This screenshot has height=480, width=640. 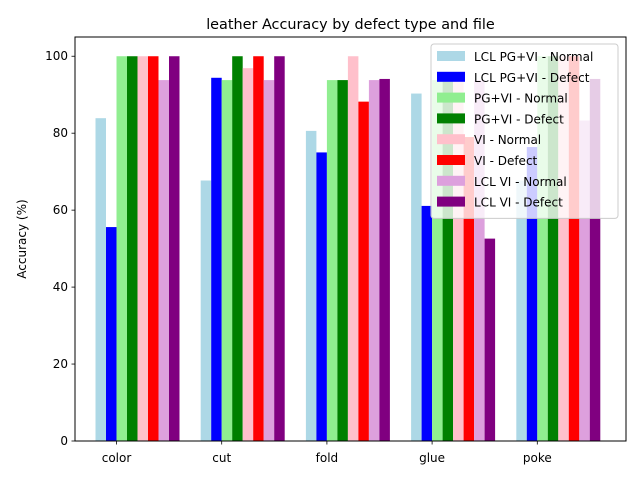 I want to click on bar-lcl-vi-defect-fold, so click(x=384, y=259).